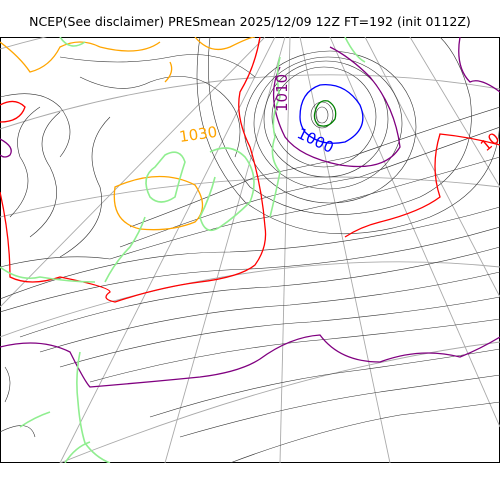  Describe the element at coordinates (488, 142) in the screenshot. I see `label-1020-edge: 10` at that location.